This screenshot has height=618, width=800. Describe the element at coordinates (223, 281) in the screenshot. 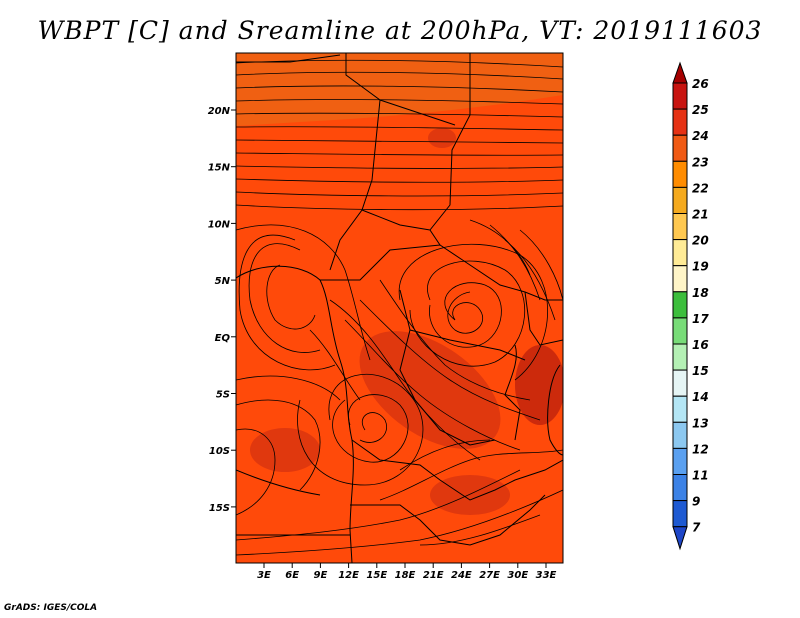

I see `lat-tick-label: 5N` at that location.